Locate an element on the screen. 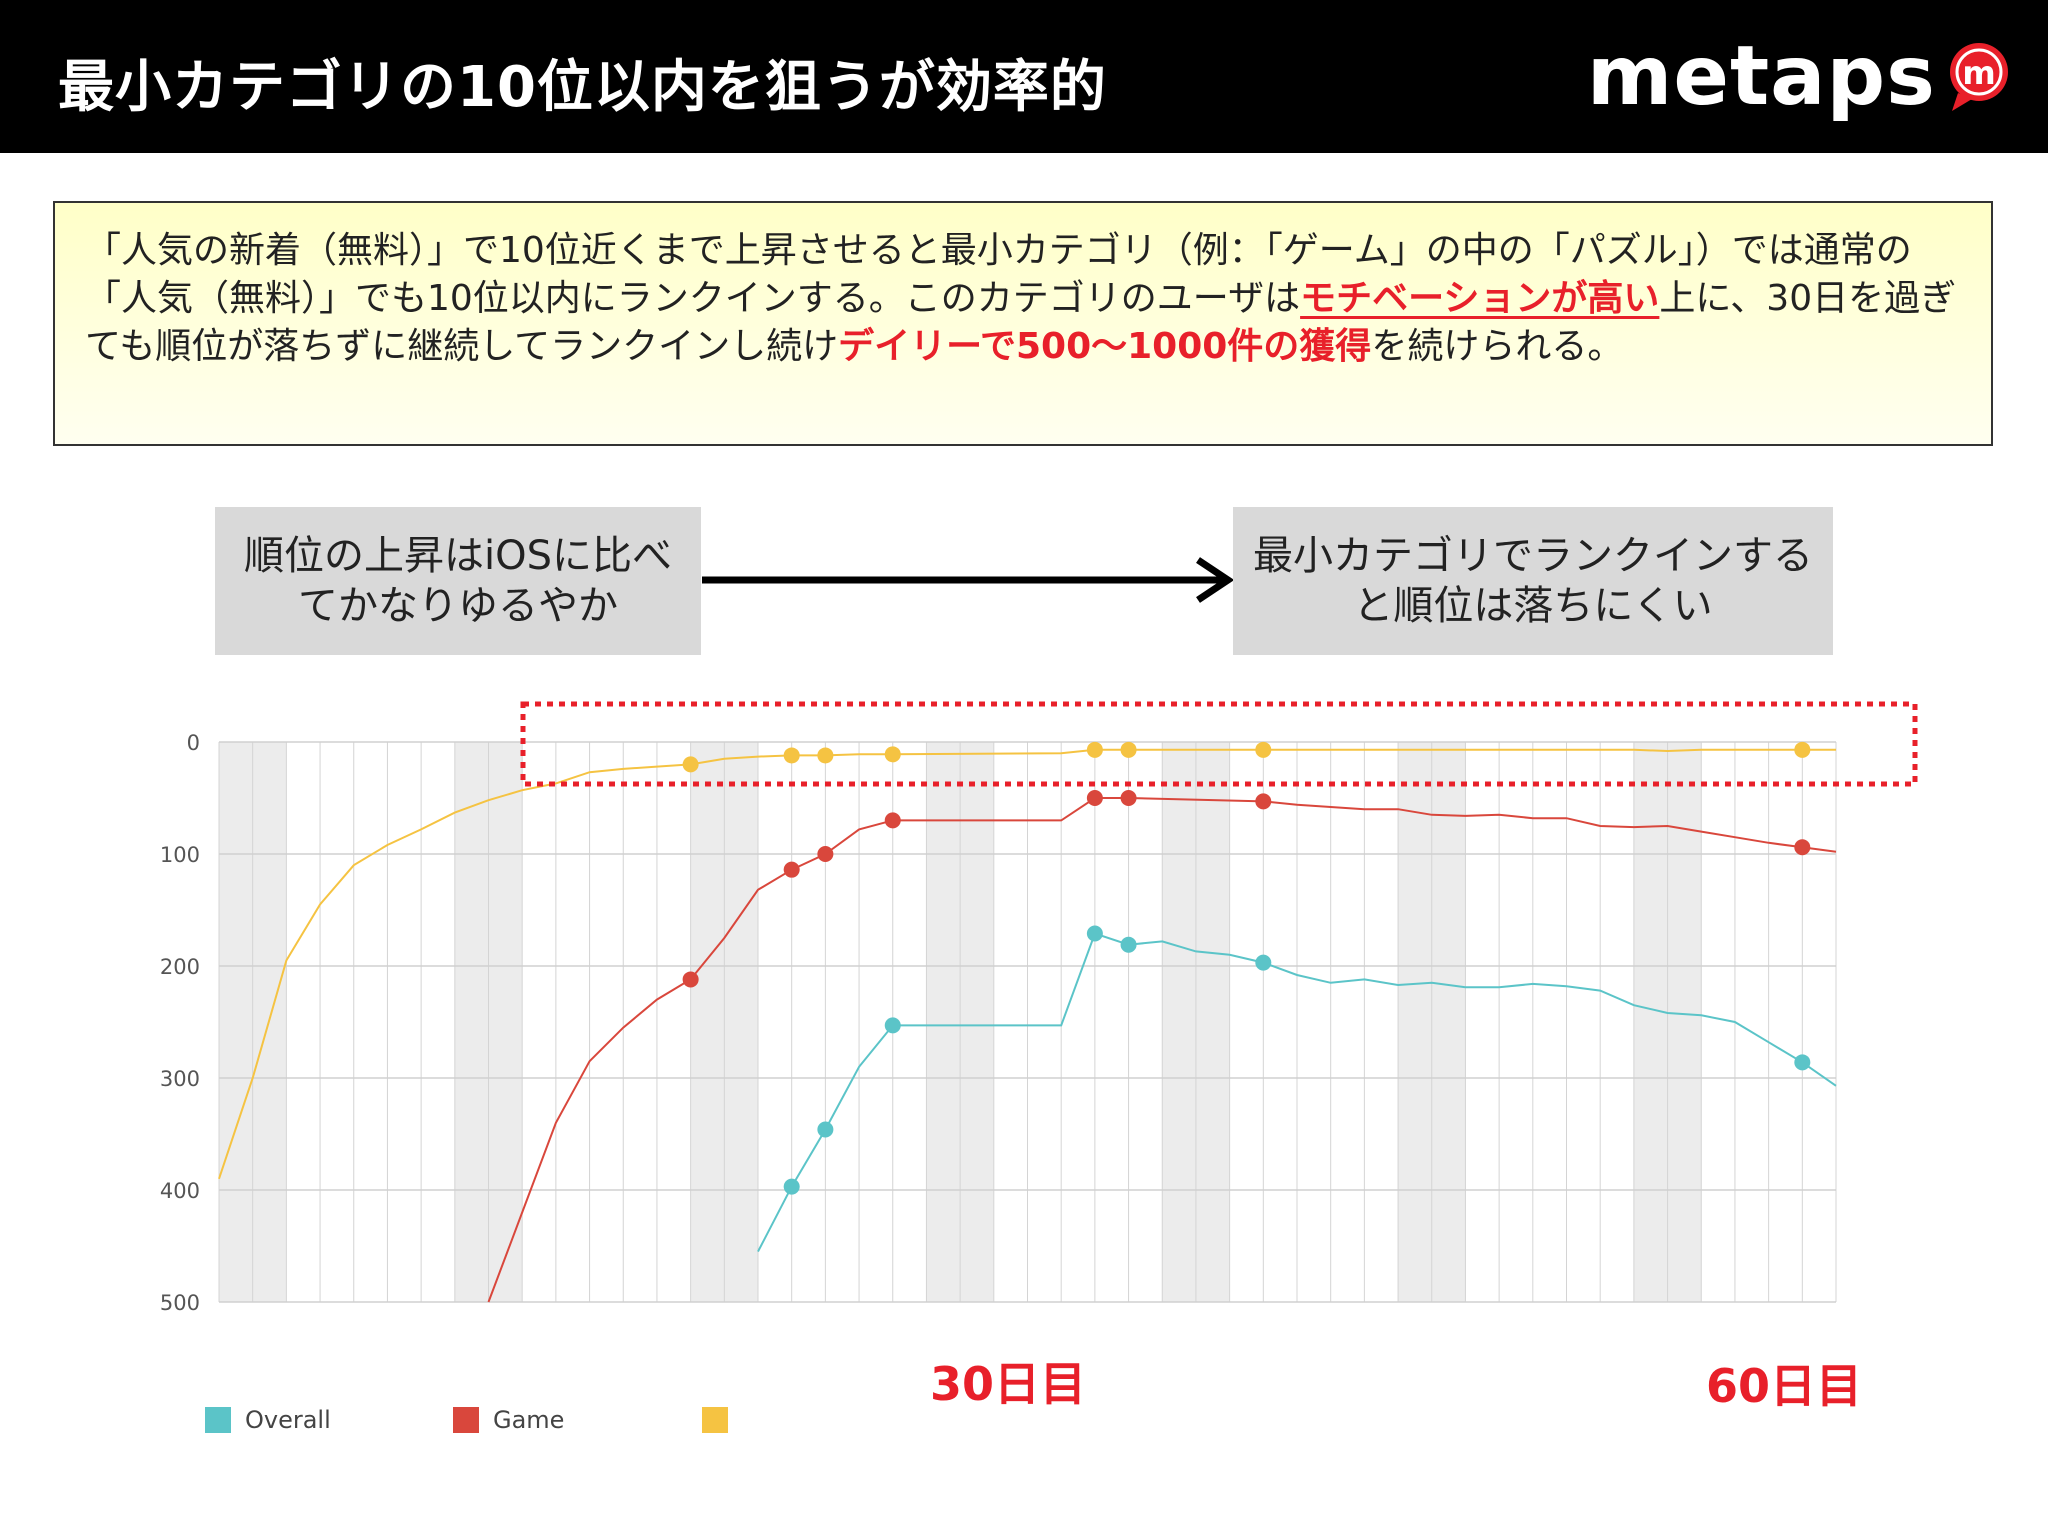 This screenshot has width=2048, height=1537. y-tick-label: 400 is located at coordinates (180, 1191).